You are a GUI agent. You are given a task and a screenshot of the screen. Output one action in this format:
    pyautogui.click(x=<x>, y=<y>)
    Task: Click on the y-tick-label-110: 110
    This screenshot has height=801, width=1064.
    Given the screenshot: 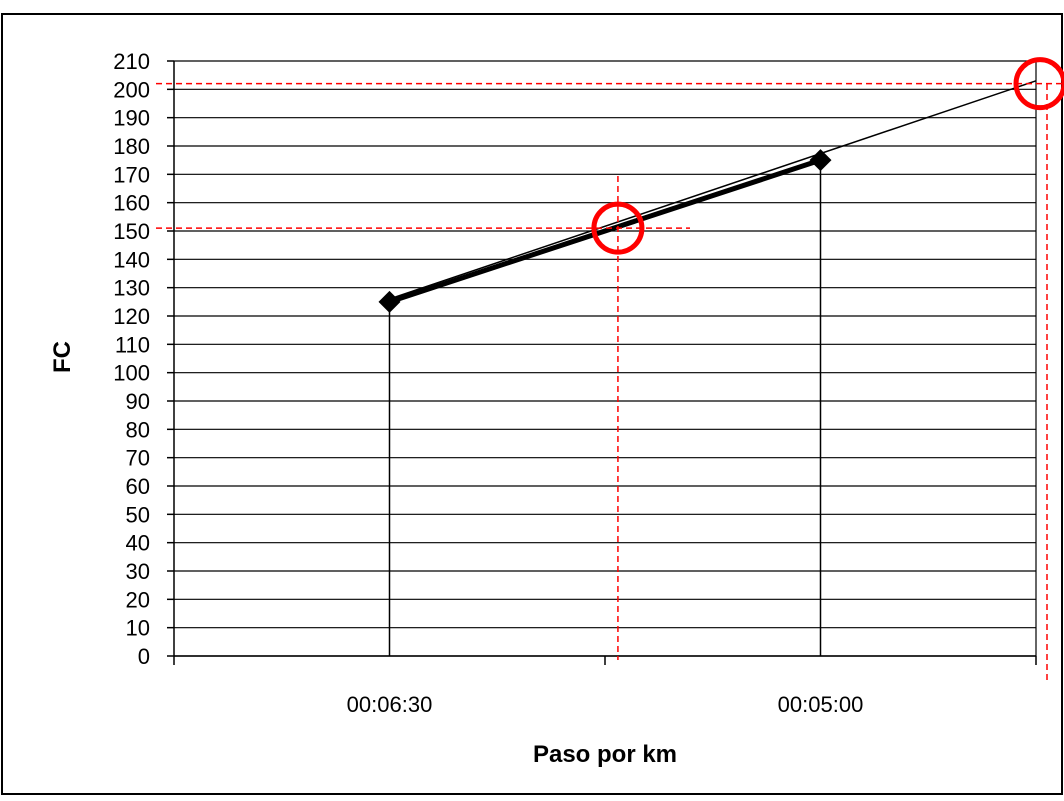 What is the action you would take?
    pyautogui.click(x=132, y=344)
    